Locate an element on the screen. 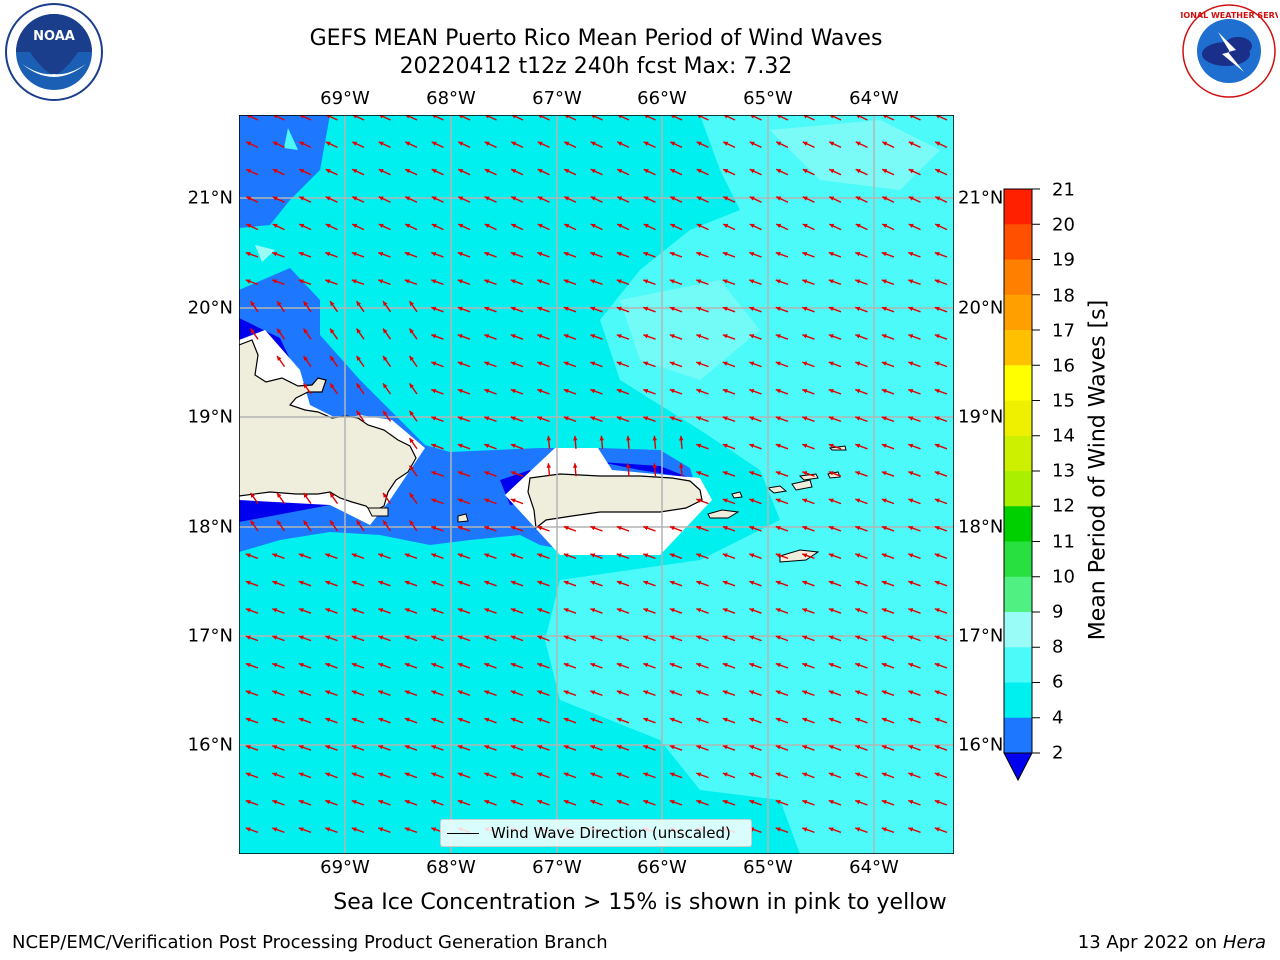 This screenshot has height=960, width=1280. lon-label-bottom: 68°W is located at coordinates (451, 867).